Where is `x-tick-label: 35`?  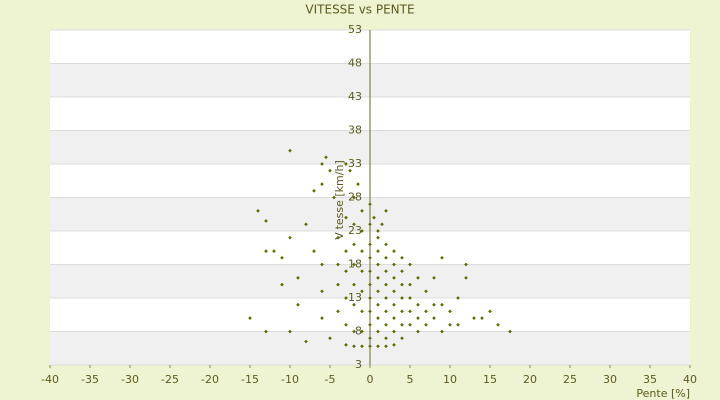 x-tick-label: 35 is located at coordinates (650, 379).